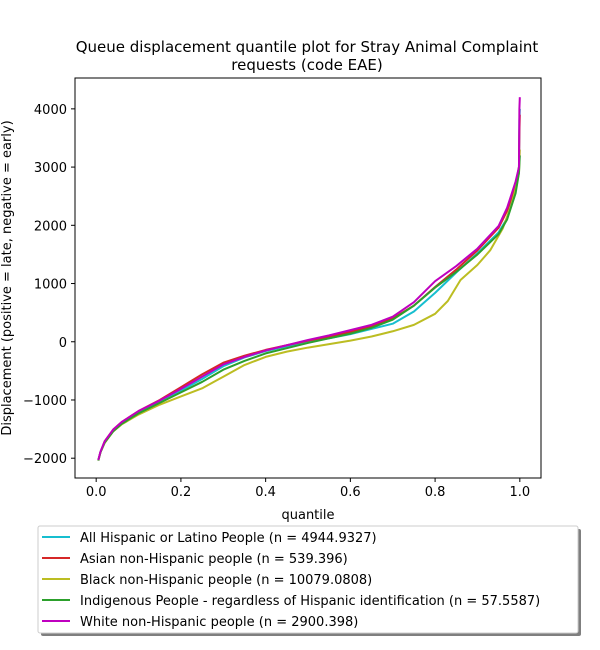 The height and width of the screenshot is (650, 600). Describe the element at coordinates (219, 622) in the screenshot. I see `legend-label-4: White non-Hispanic people (n = 2900.398)` at that location.